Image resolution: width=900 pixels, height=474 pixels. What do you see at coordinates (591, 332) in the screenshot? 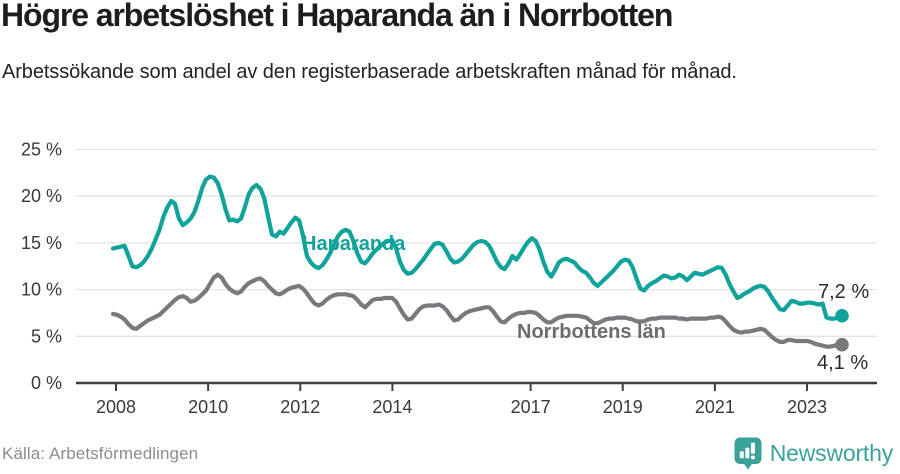
I see `norrbotten-series-label: Norrbottens län` at bounding box center [591, 332].